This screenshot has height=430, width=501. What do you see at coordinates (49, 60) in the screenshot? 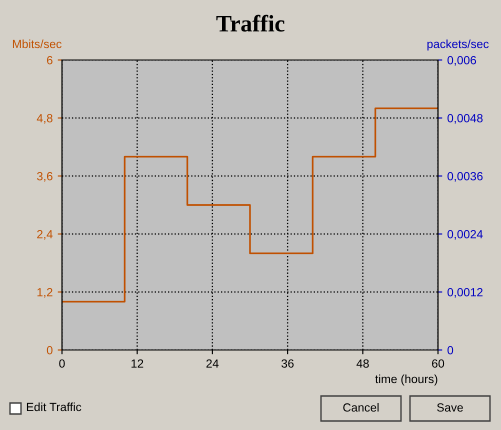
I see `y-tick-label: 6` at bounding box center [49, 60].